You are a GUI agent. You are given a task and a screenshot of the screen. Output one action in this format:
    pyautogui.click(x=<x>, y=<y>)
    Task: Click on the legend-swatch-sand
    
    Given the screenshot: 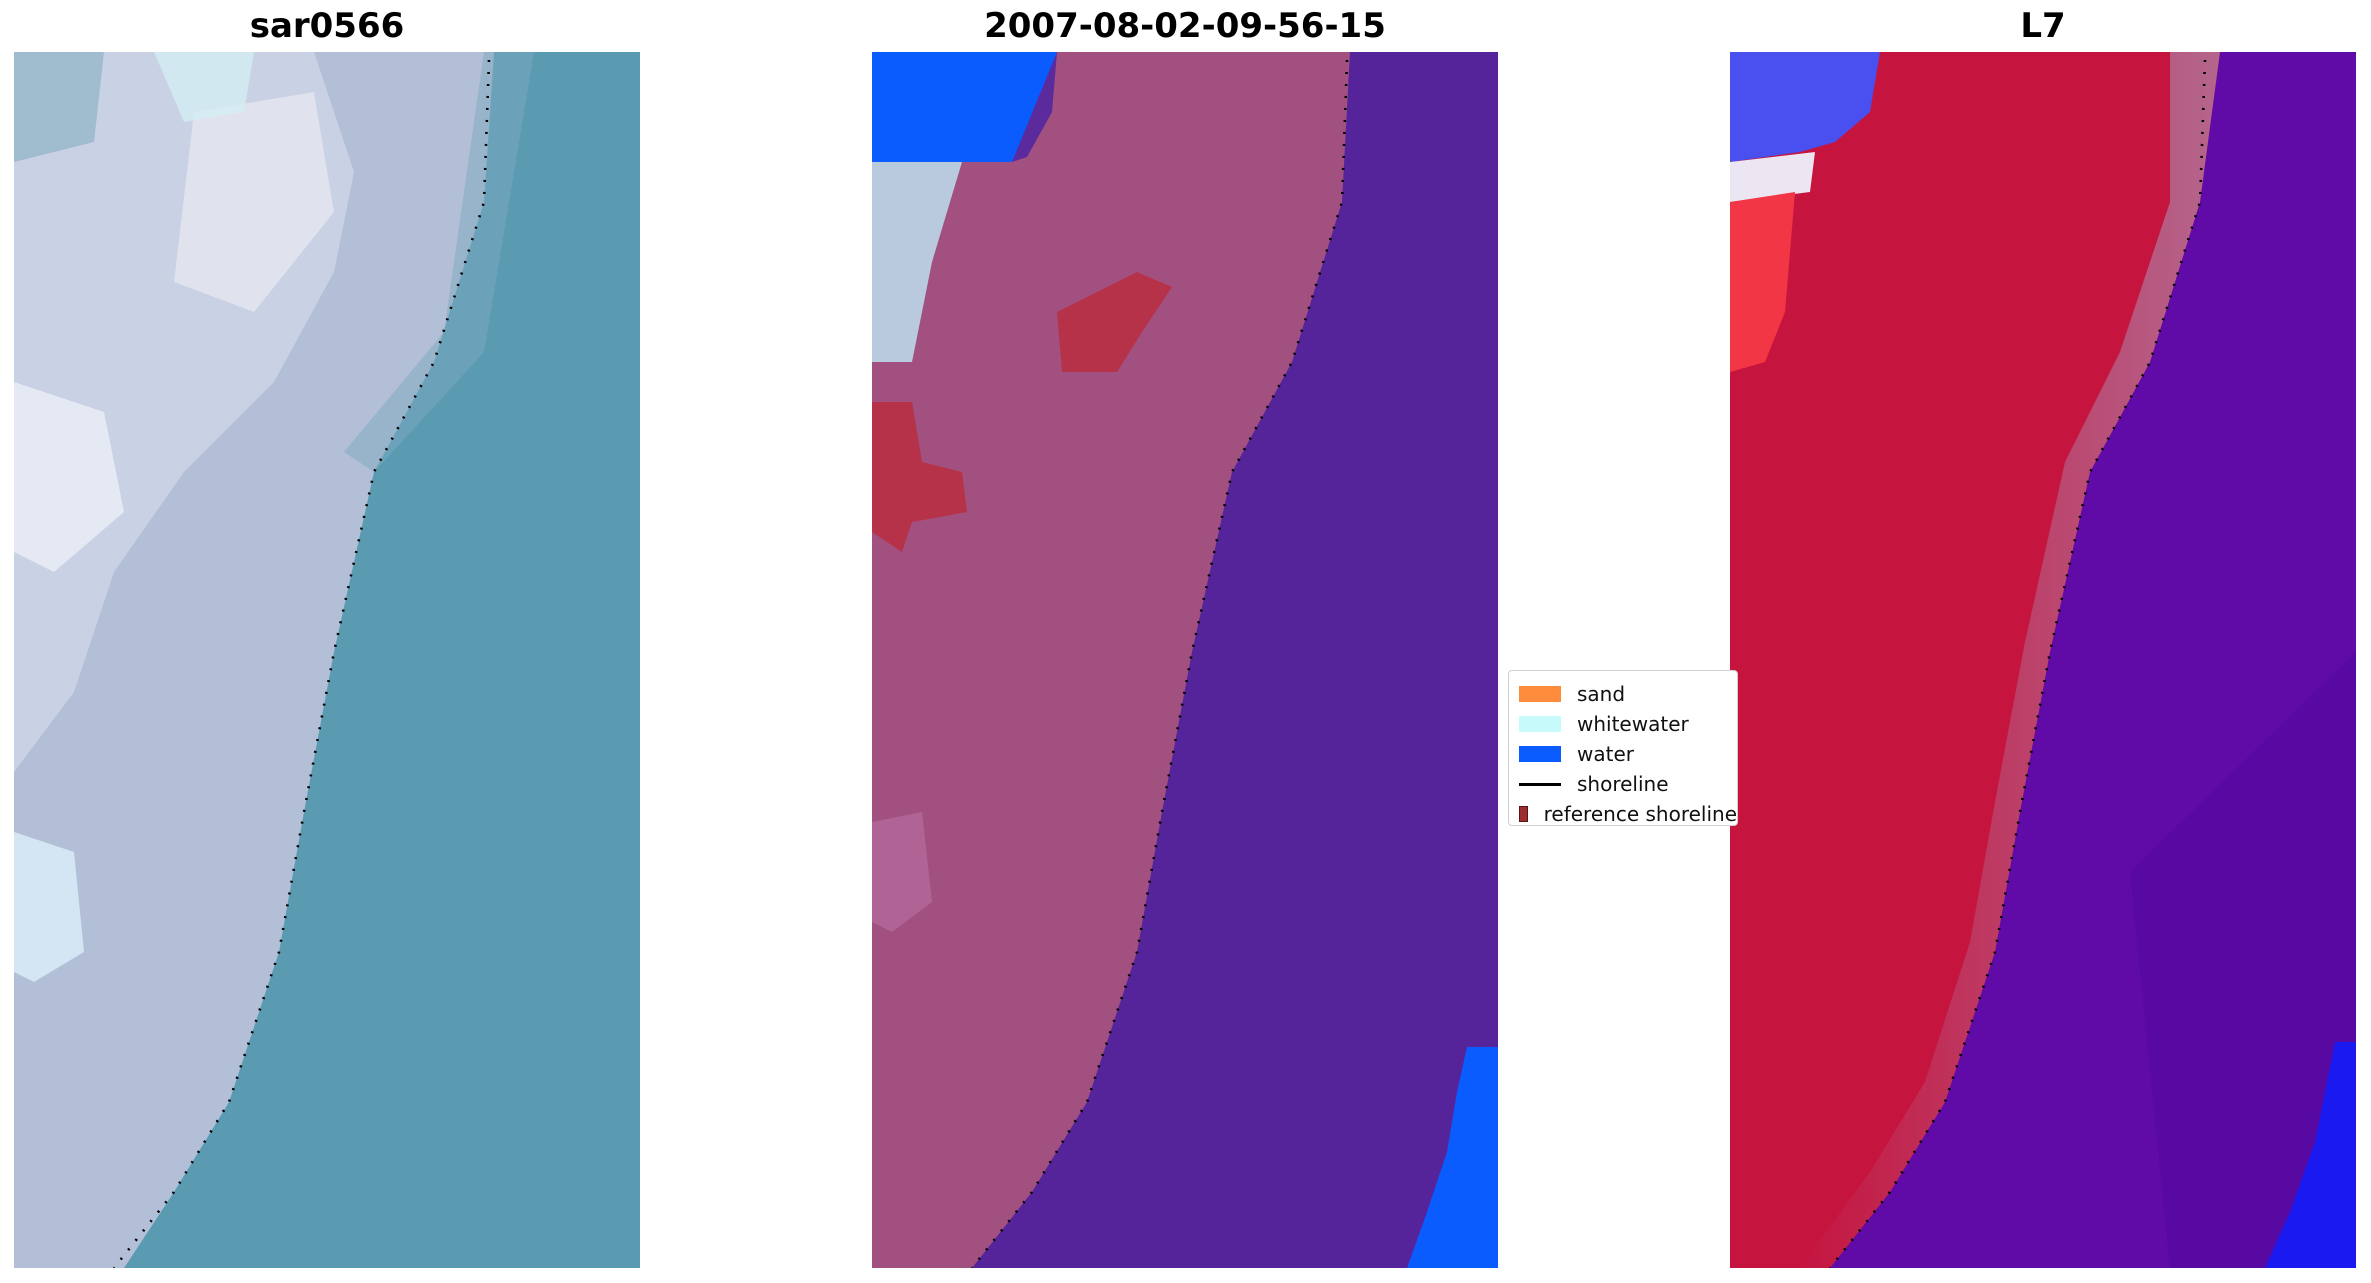 What is the action you would take?
    pyautogui.click(x=1540, y=694)
    